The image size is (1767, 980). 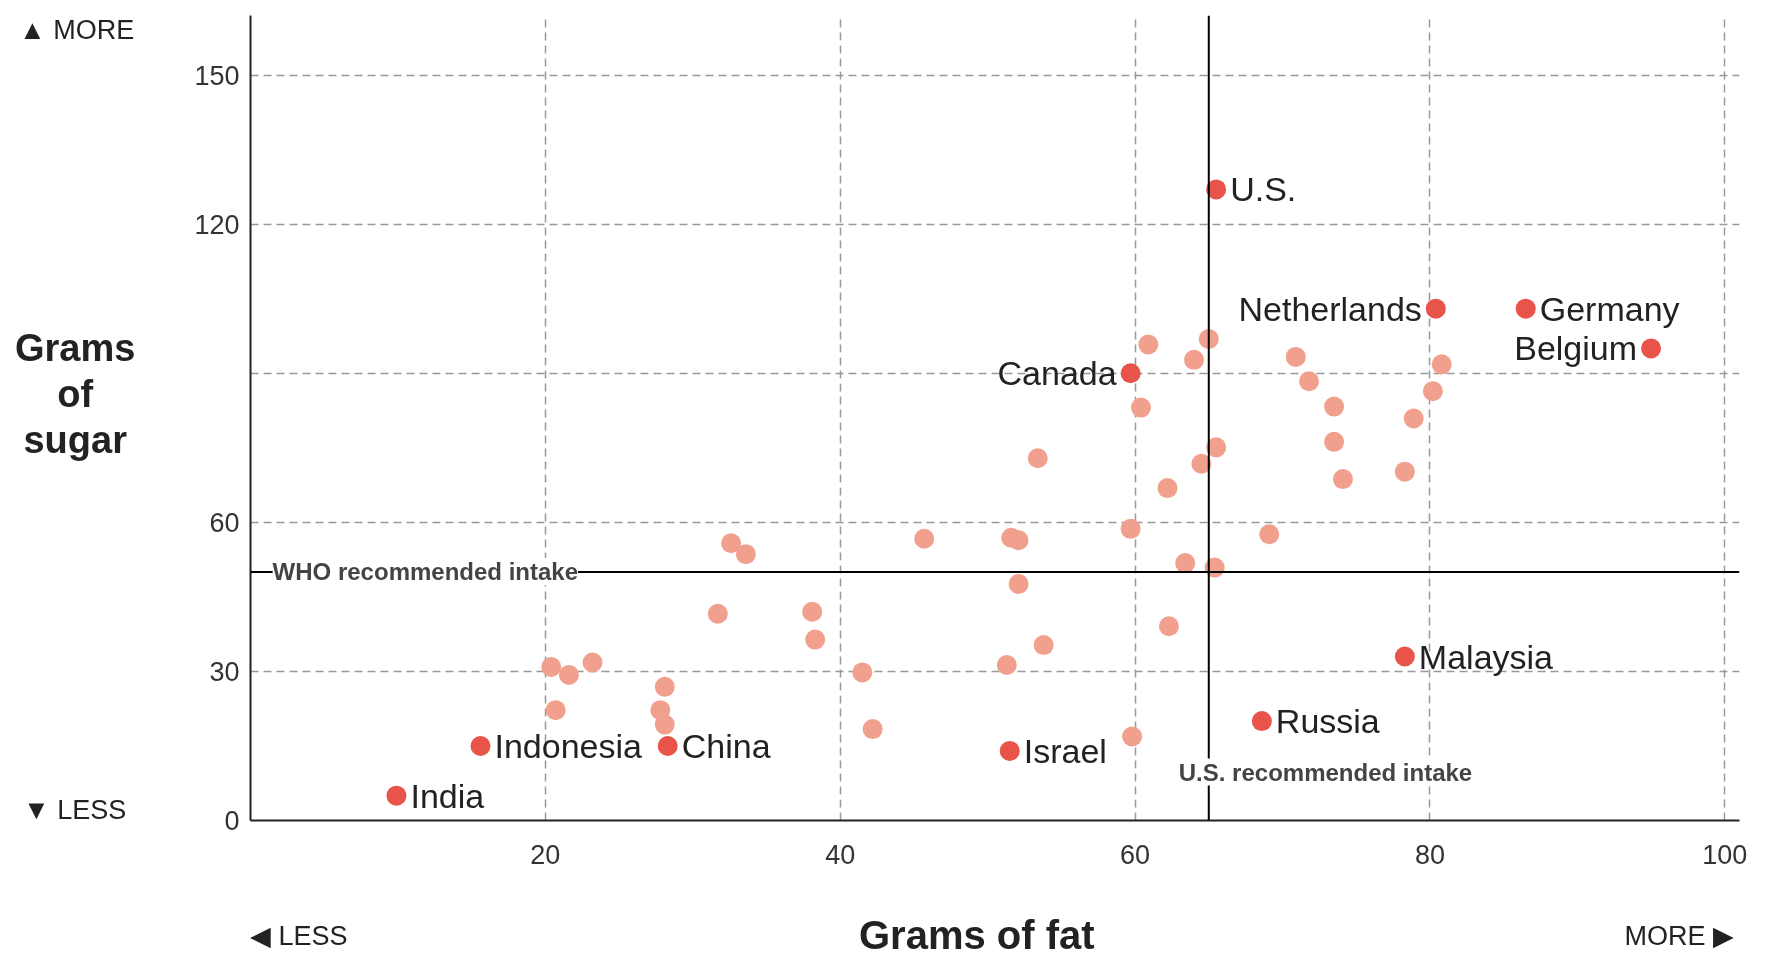 What do you see at coordinates (568, 745) in the screenshot?
I see `data-label: Indonesia` at bounding box center [568, 745].